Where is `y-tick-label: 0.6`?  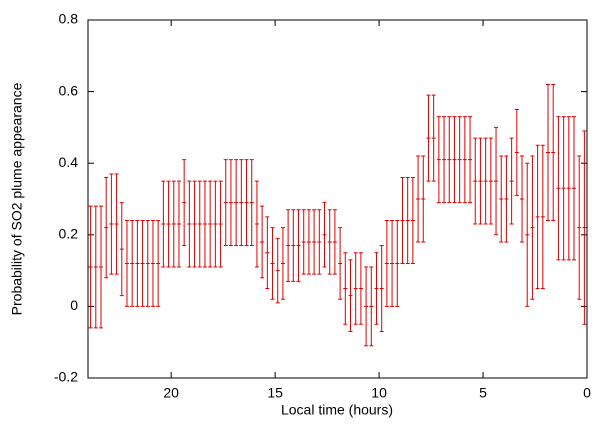
y-tick-label: 0.6 is located at coordinates (69, 90).